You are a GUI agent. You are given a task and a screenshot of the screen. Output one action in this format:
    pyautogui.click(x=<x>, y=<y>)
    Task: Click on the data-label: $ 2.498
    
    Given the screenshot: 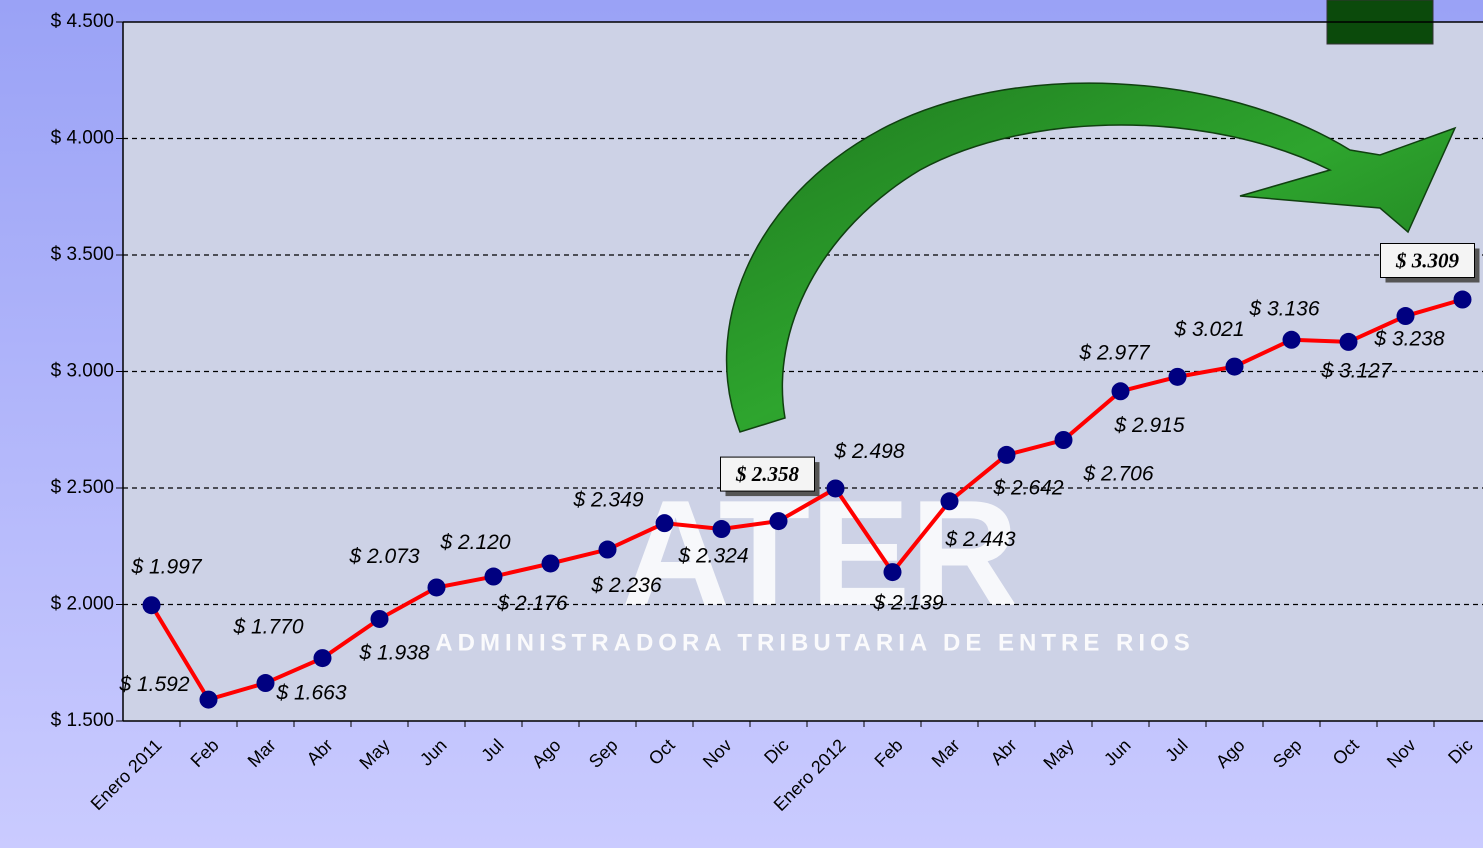 What is the action you would take?
    pyautogui.click(x=868, y=451)
    